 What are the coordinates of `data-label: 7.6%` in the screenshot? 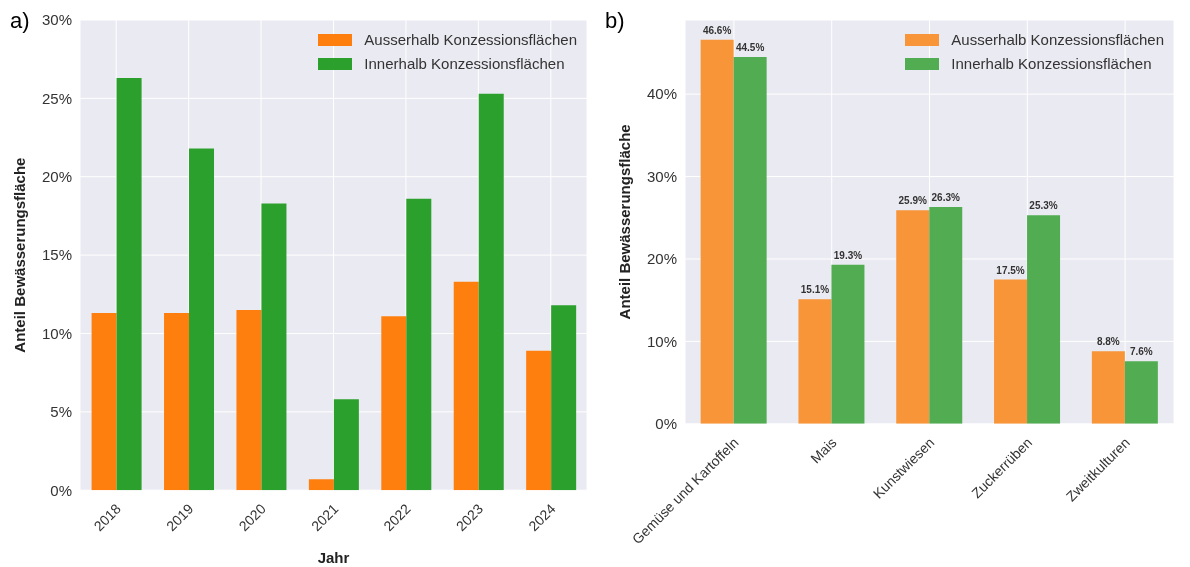 It's located at (1141, 352).